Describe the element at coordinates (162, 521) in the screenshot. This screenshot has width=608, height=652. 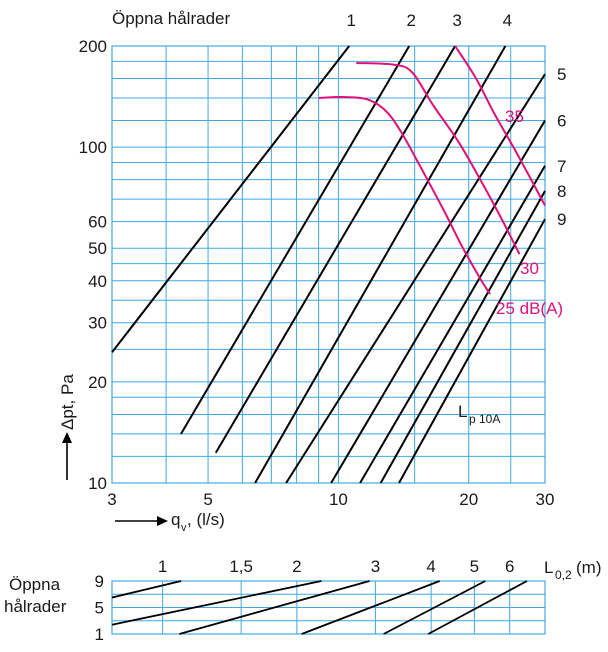
I see `x-axis-arrow-head` at that location.